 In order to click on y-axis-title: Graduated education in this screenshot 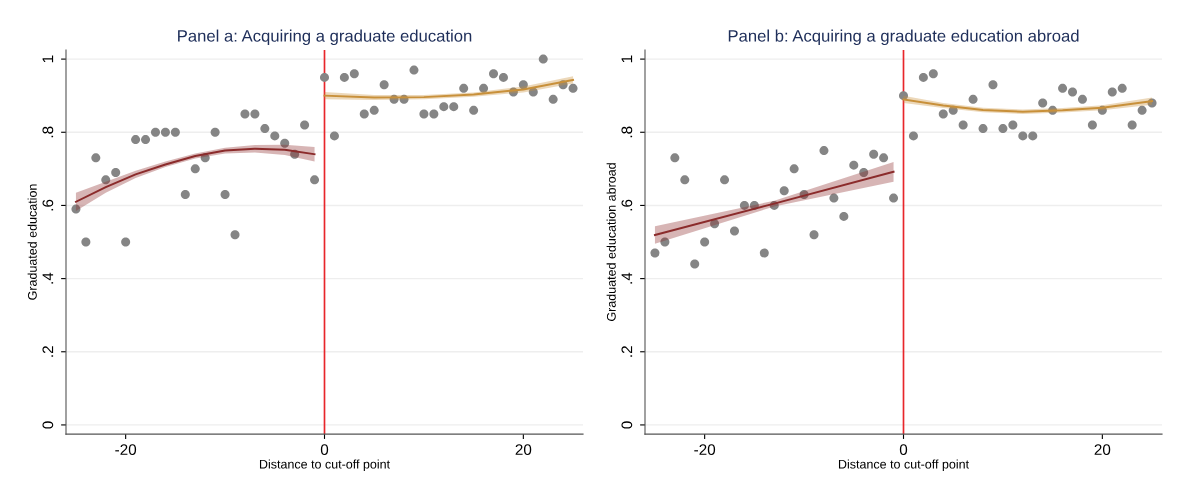, I will do `click(32, 242)`.